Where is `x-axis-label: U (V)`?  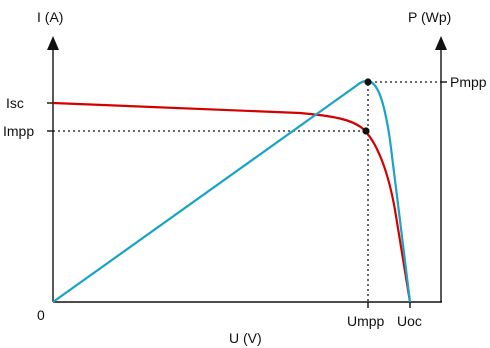
x-axis-label: U (V) is located at coordinates (245, 338).